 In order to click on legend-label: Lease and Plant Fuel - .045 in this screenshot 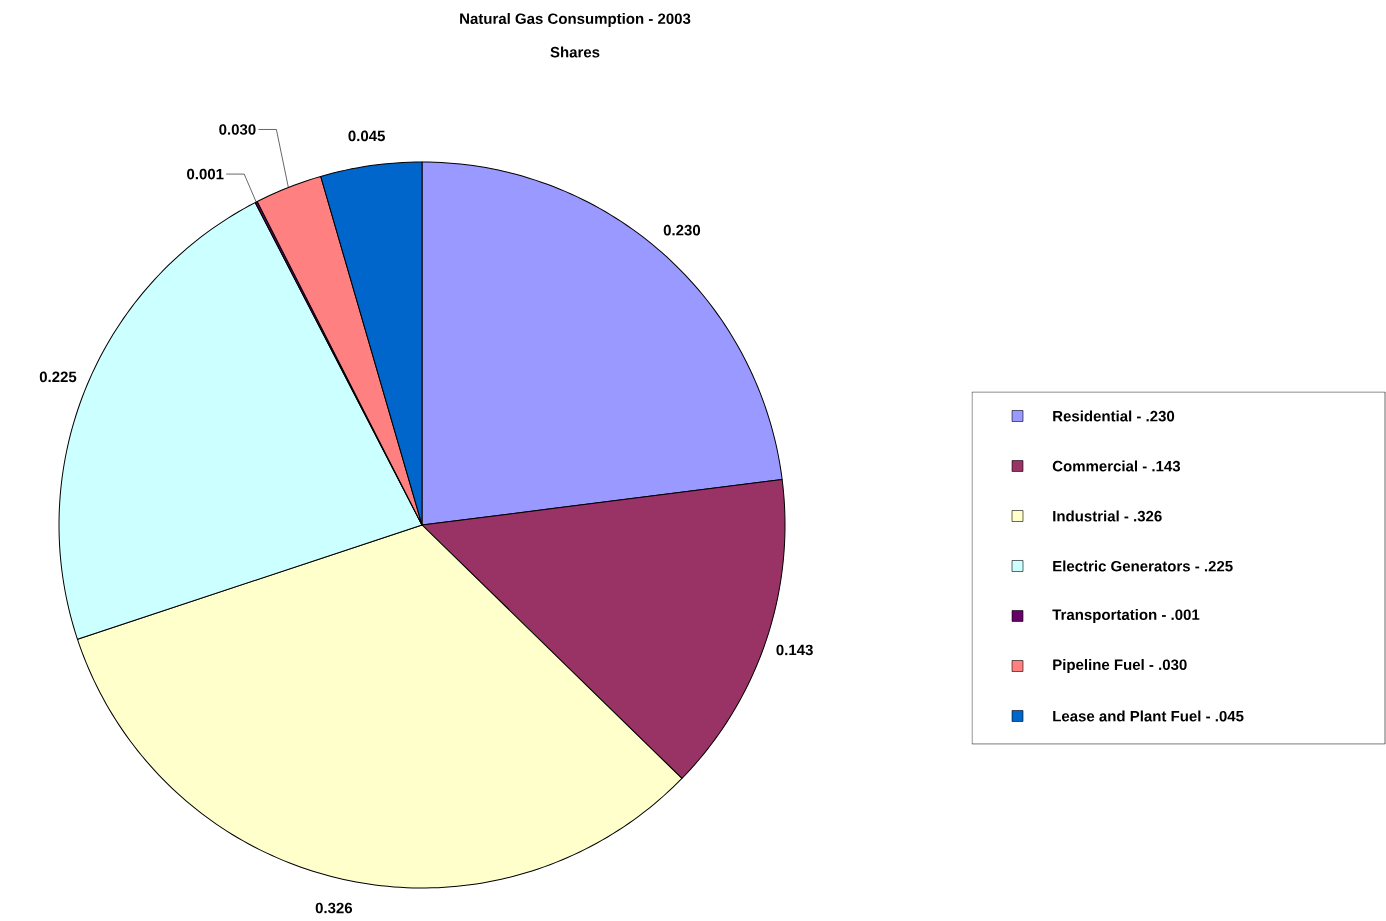, I will do `click(1148, 716)`.